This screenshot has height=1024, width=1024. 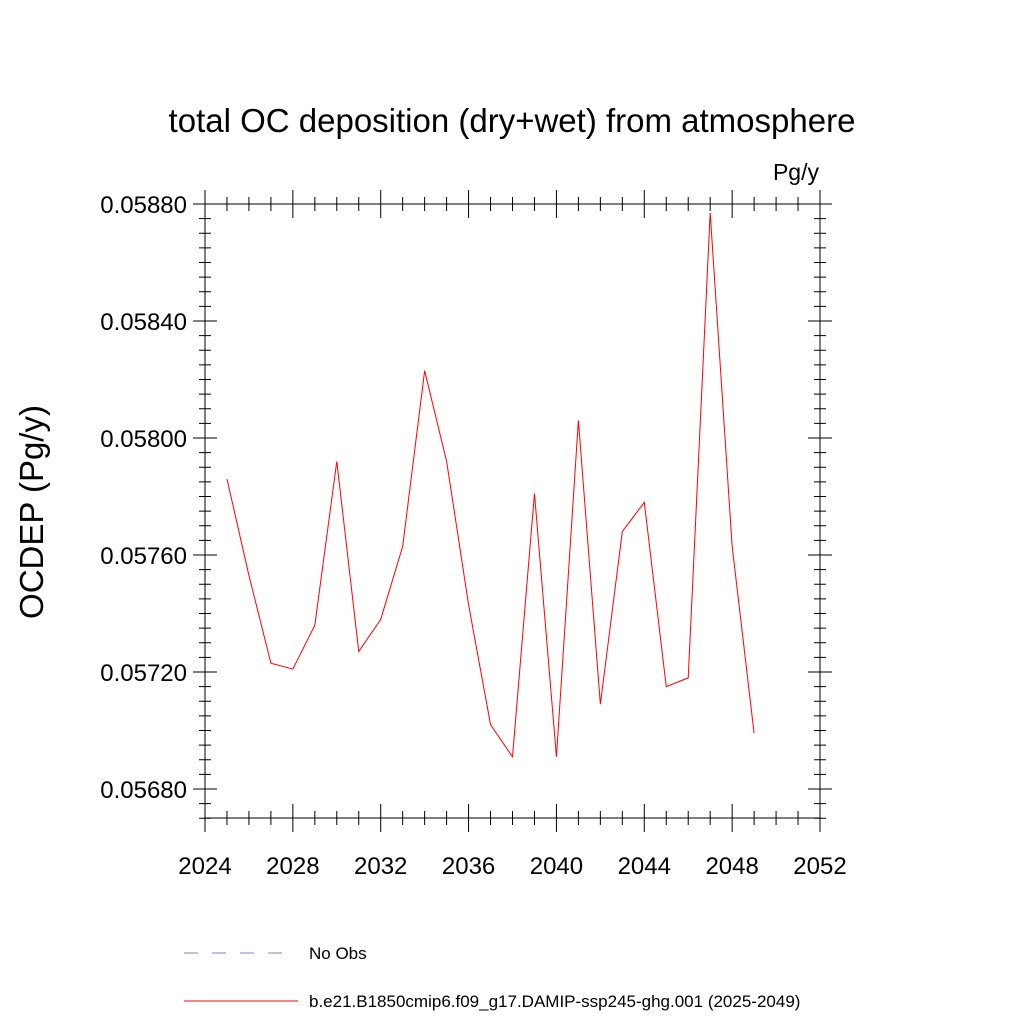 I want to click on x-tick-label: 2048, so click(x=731, y=866).